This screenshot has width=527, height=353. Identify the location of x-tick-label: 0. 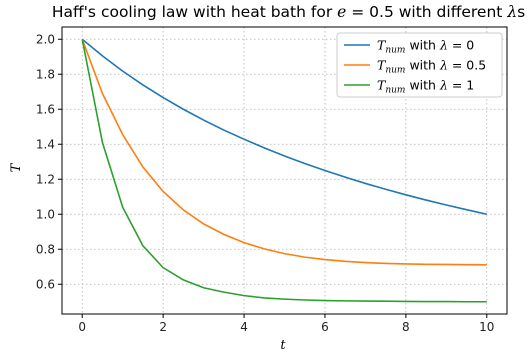
(82, 327).